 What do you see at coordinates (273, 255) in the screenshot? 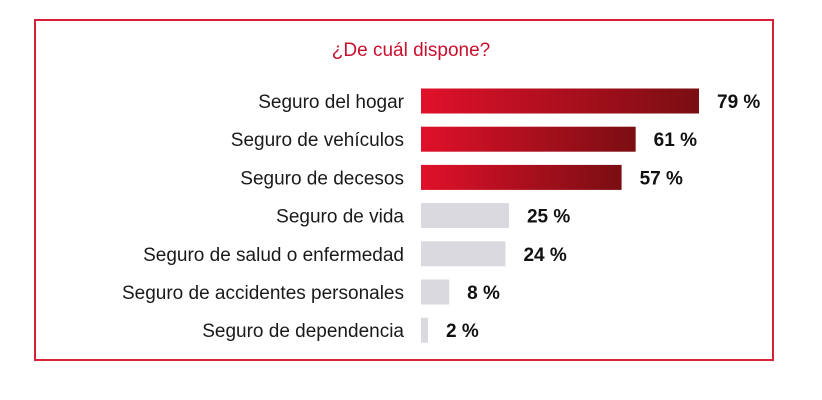
I see `category-label-seguro-de-salud-o-enfermedad: Seguro de salud o enfermedad` at bounding box center [273, 255].